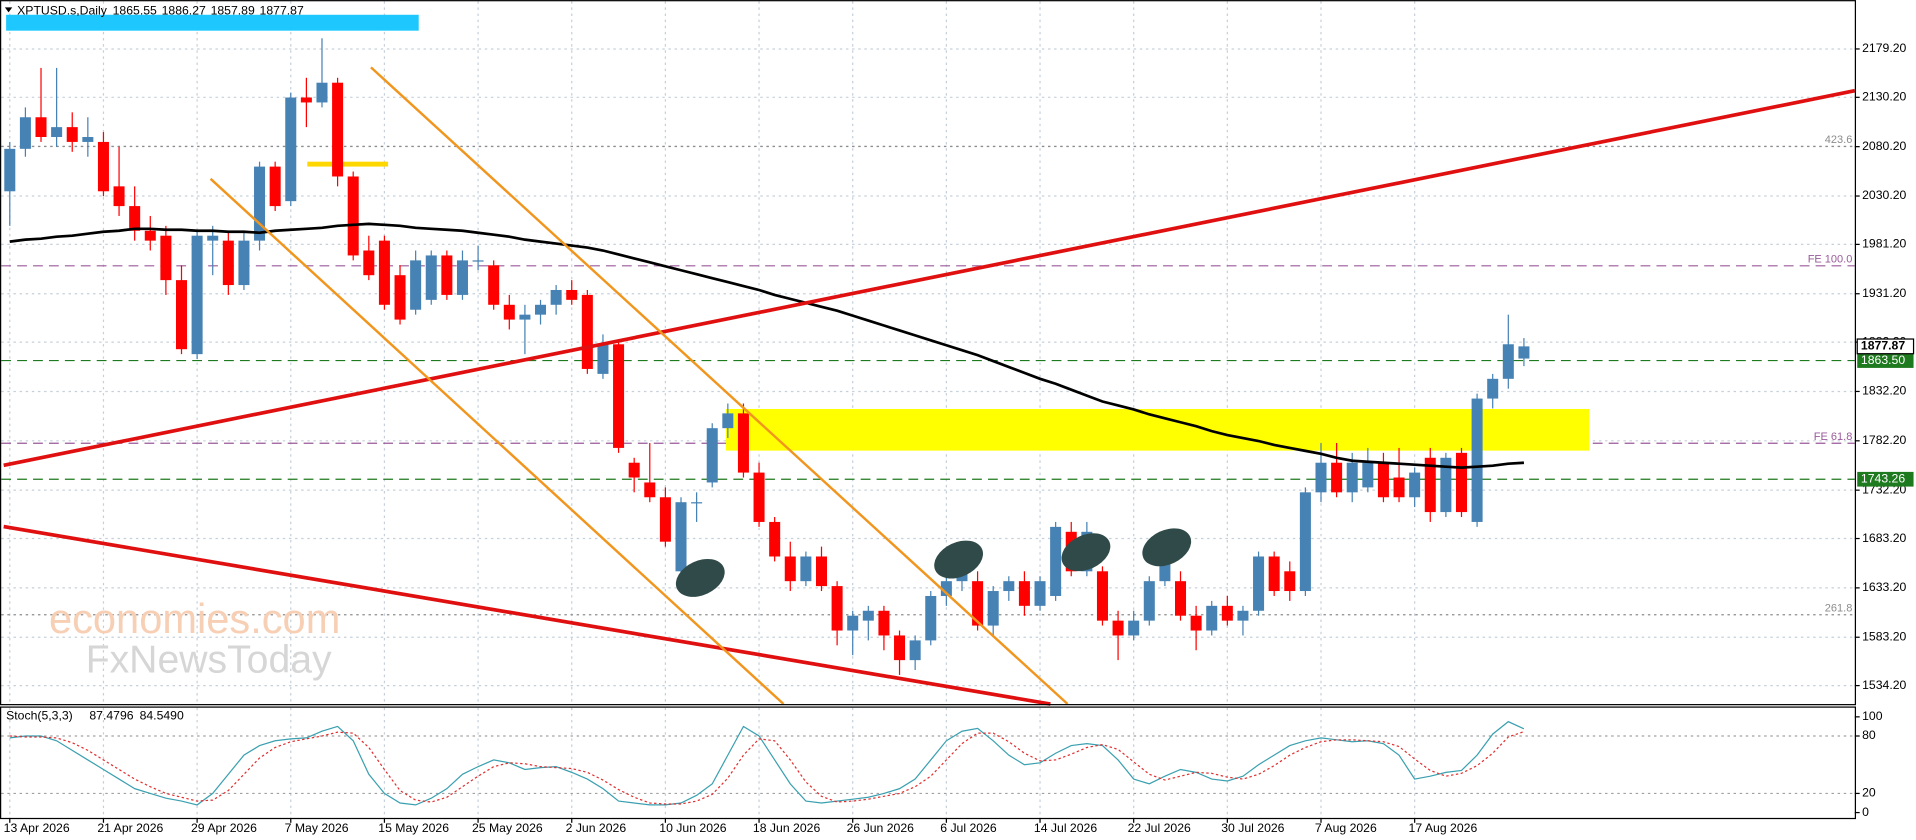  Describe the element at coordinates (8, 10) in the screenshot. I see `menu-icon` at that location.